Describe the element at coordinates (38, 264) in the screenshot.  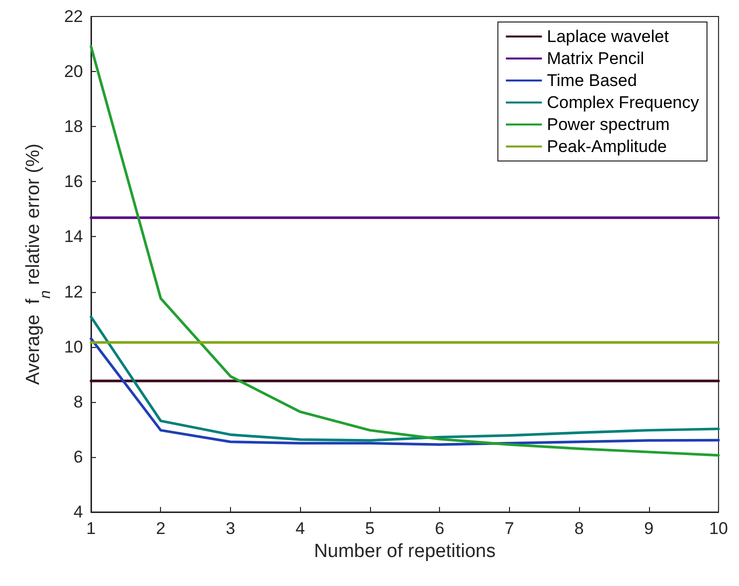
I see `y-axis-title: Average fn relative error (%)` at that location.